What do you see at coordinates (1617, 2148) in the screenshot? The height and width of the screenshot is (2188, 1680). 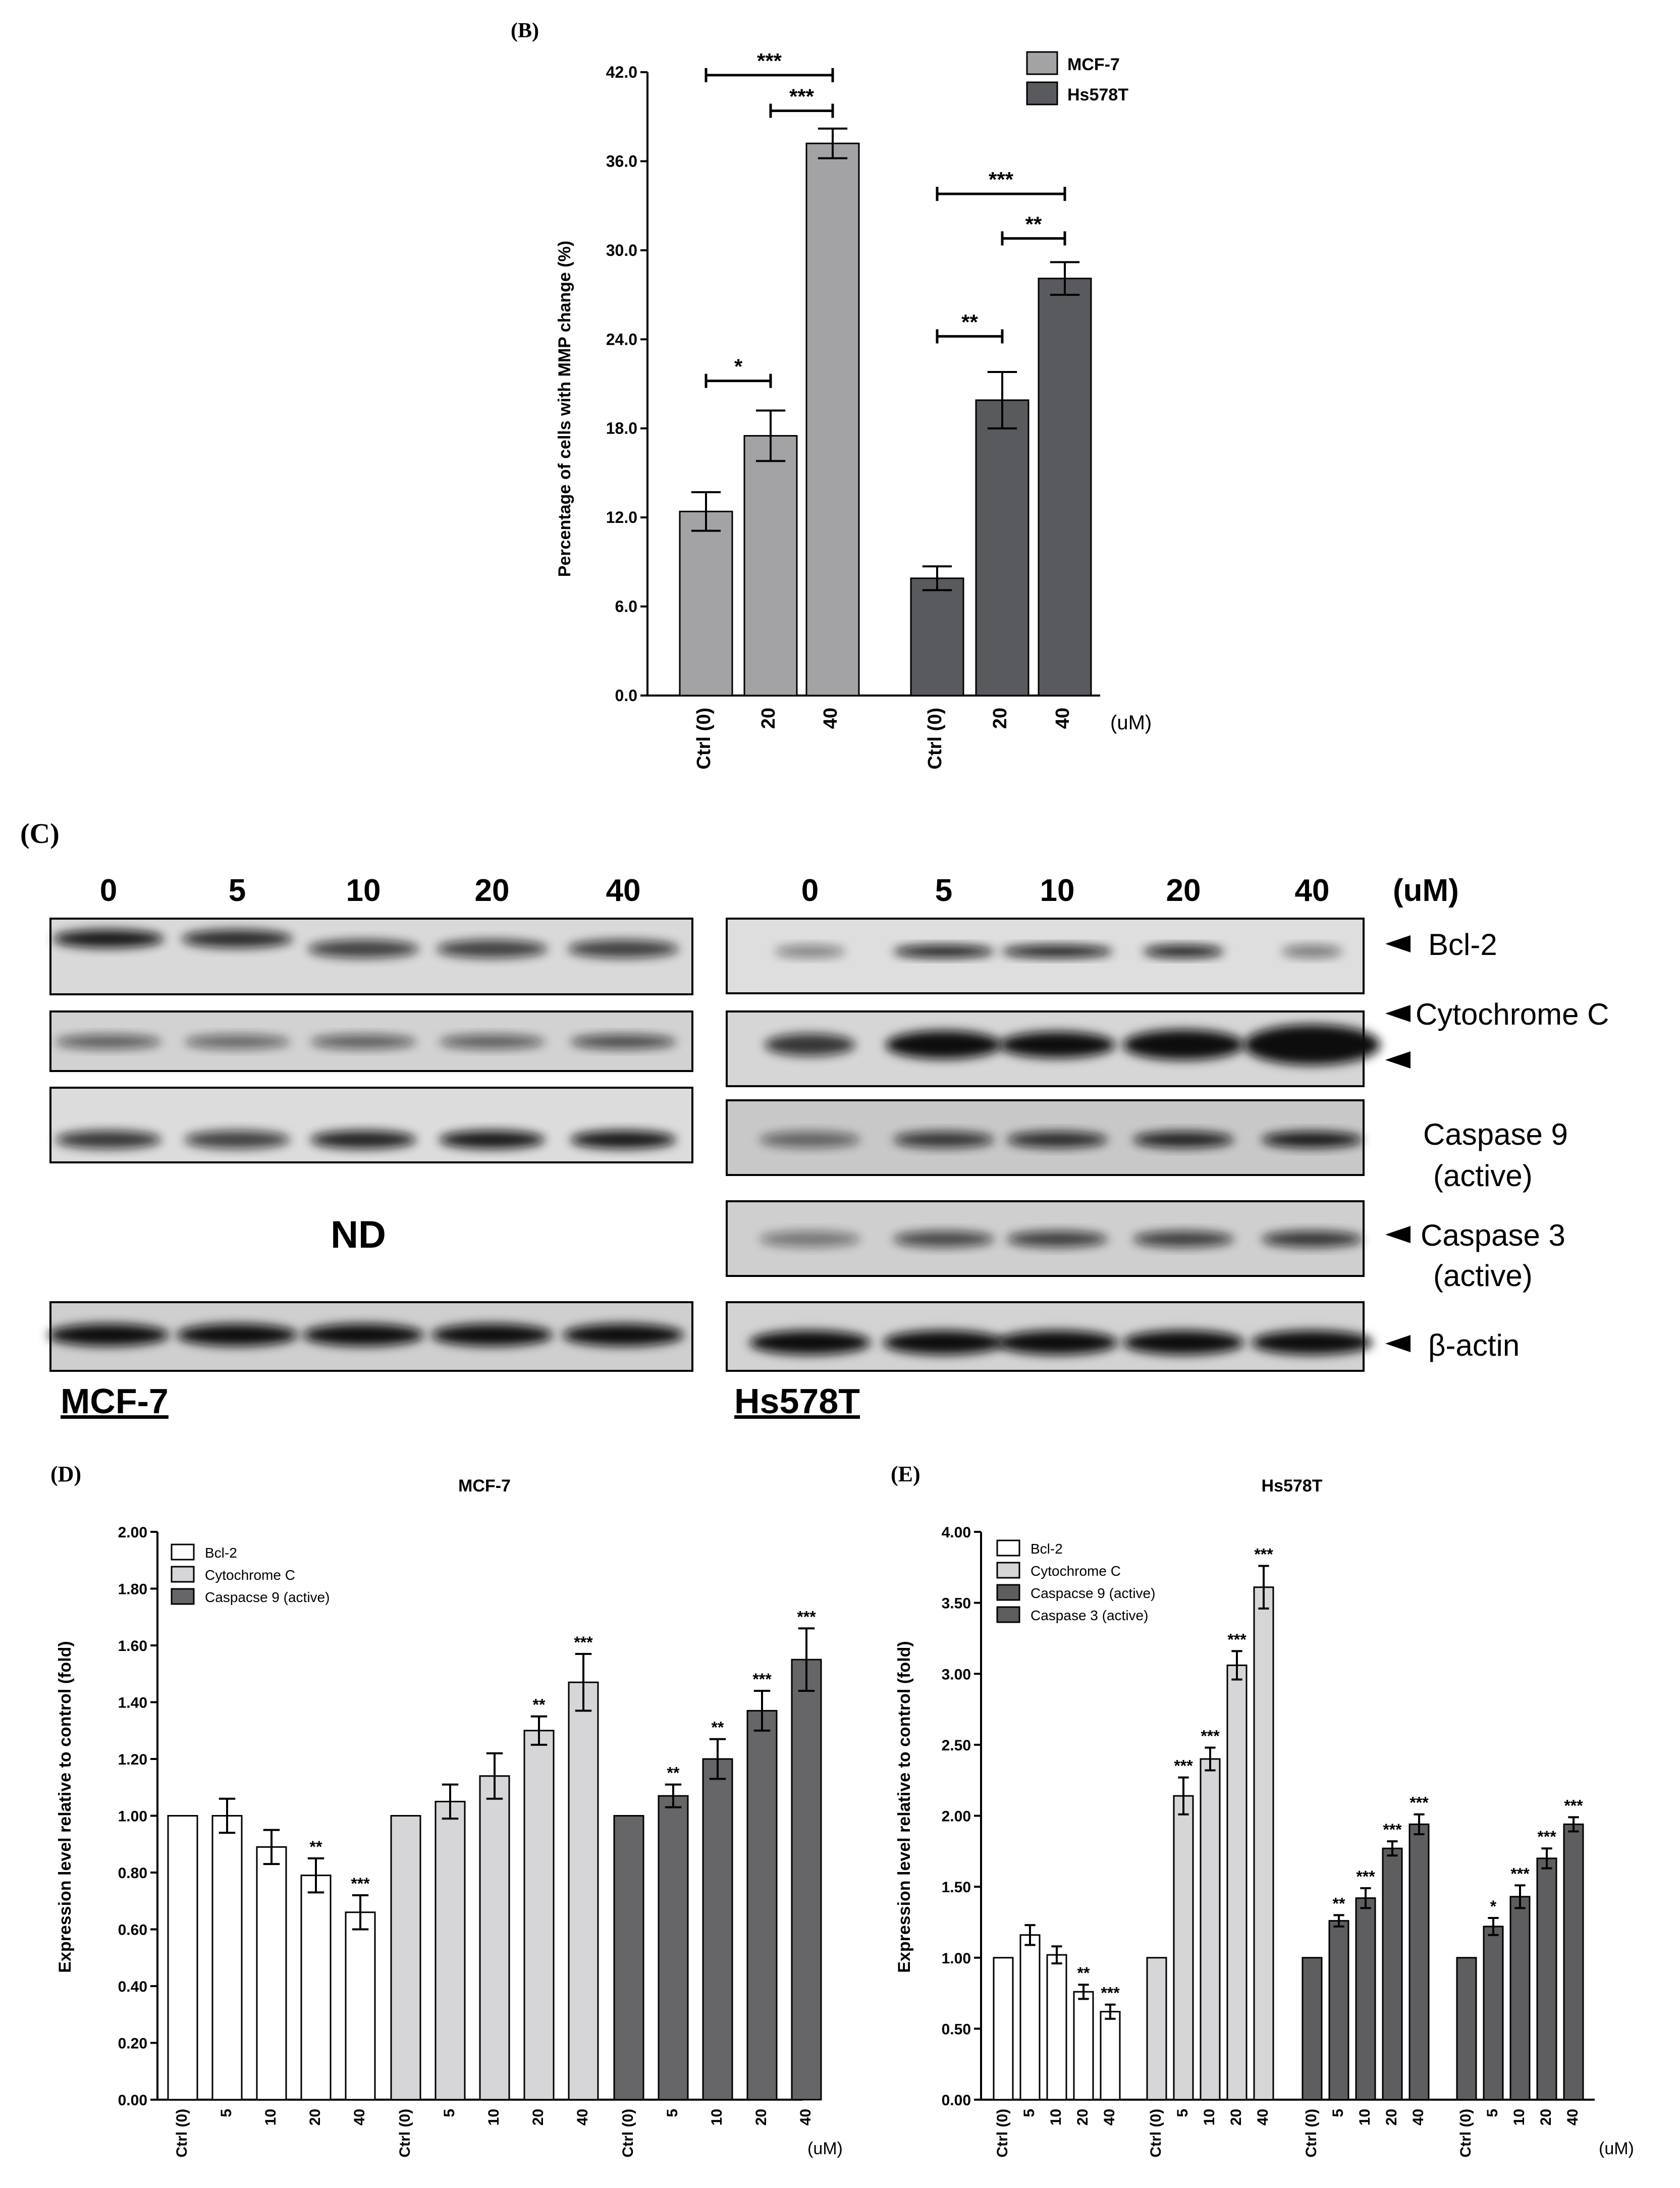 I see `panel-e-unit: (uM)` at bounding box center [1617, 2148].